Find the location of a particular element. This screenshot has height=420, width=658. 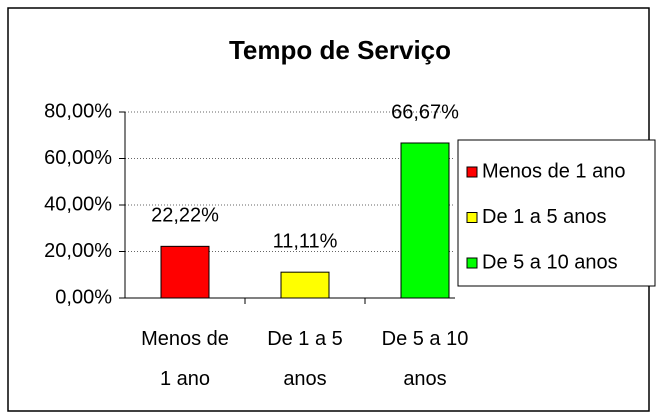

legend-box is located at coordinates (556, 213).